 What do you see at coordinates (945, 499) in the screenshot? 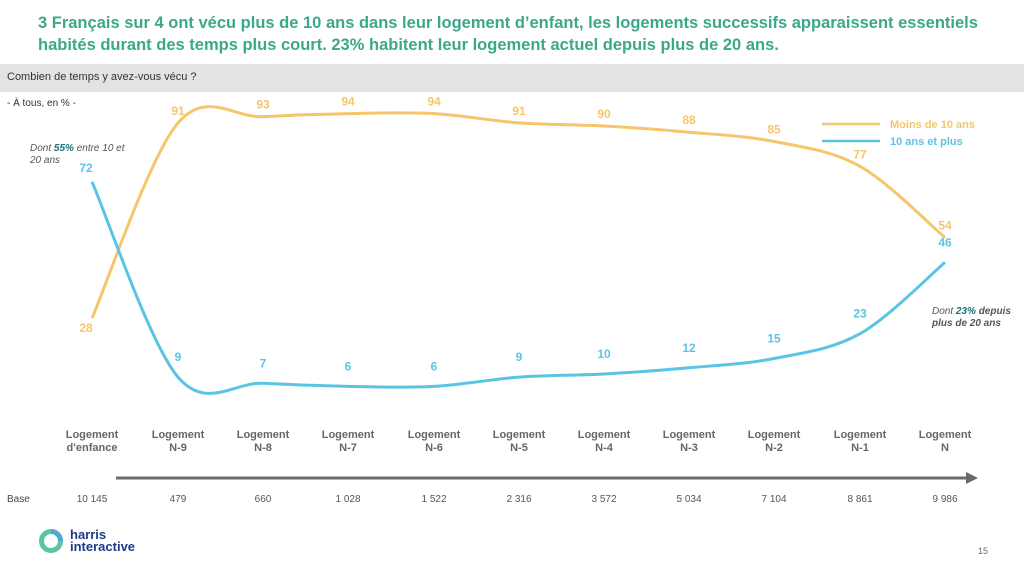
I see `base-value: 9 986` at bounding box center [945, 499].